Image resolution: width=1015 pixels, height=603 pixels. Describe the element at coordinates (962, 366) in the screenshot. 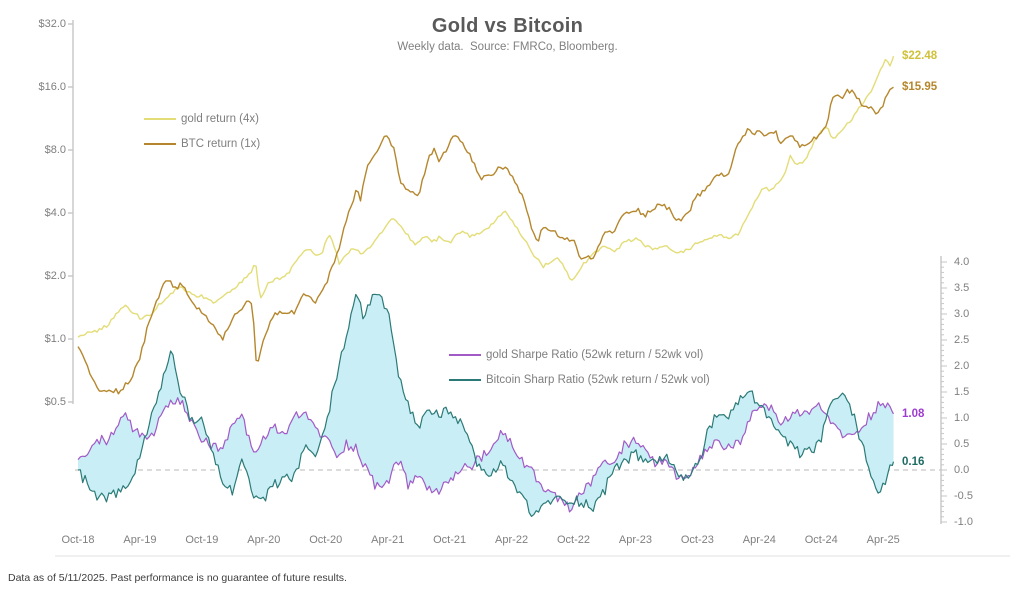

I see `y-axis-right-tick: 2.0` at that location.